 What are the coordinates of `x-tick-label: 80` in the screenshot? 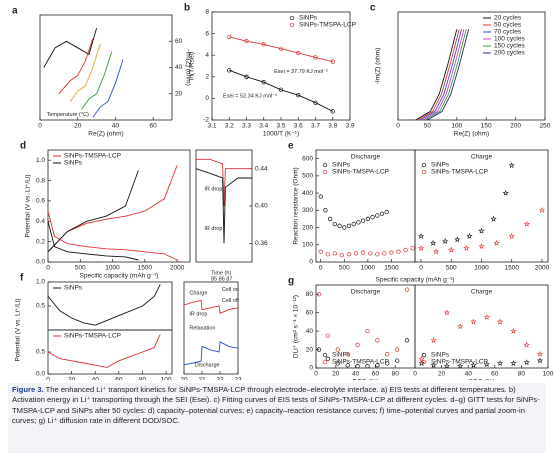 It's located at (522, 374).